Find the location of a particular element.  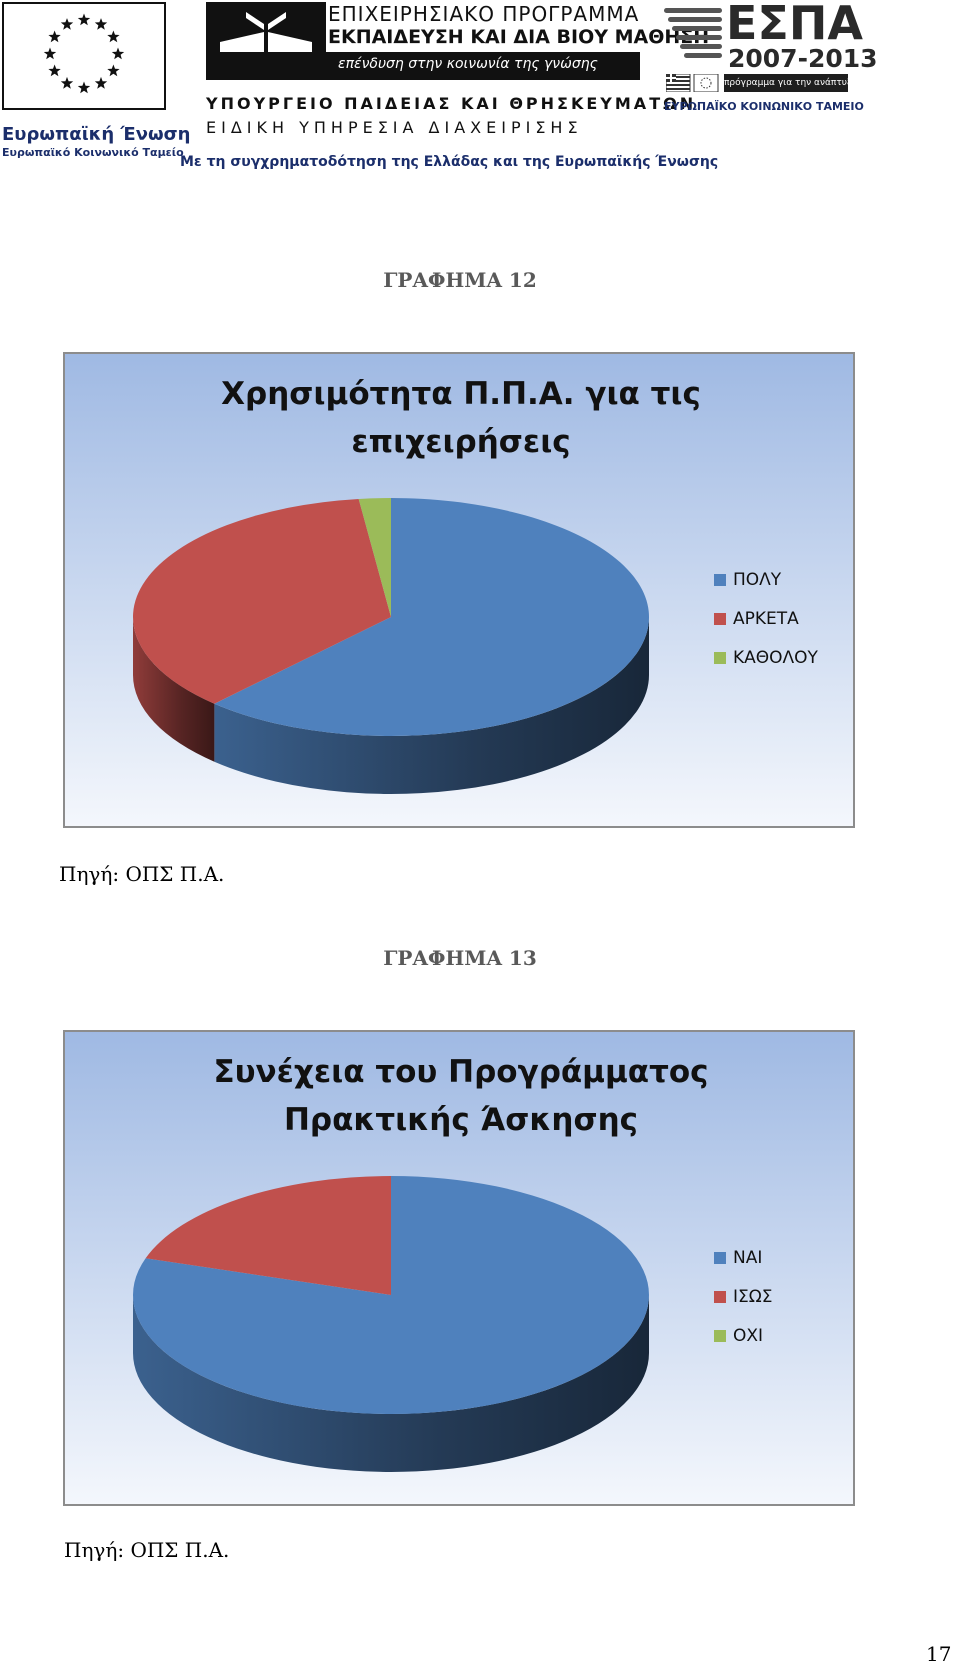

eu-name: Ευρωπαϊκή Ένωση is located at coordinates (96, 134).